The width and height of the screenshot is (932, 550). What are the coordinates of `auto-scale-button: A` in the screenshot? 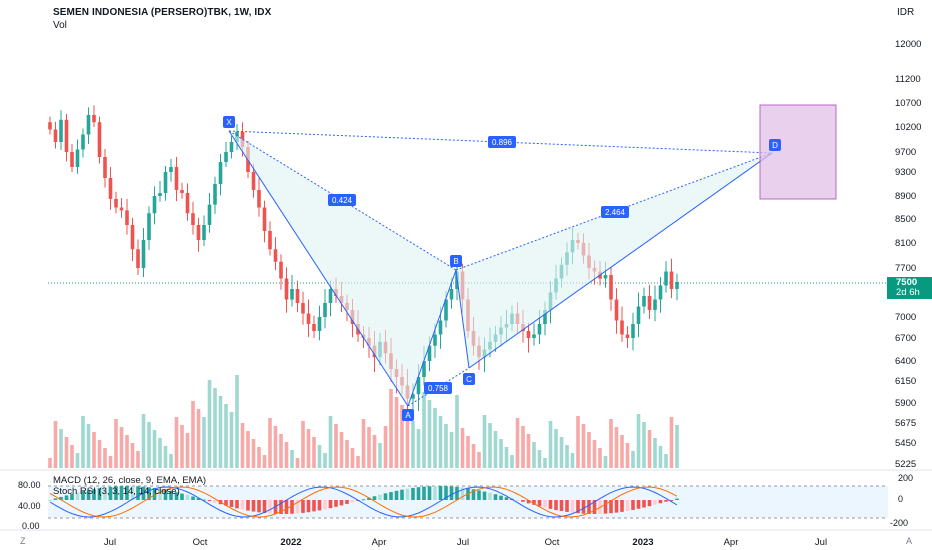 It's located at (909, 541).